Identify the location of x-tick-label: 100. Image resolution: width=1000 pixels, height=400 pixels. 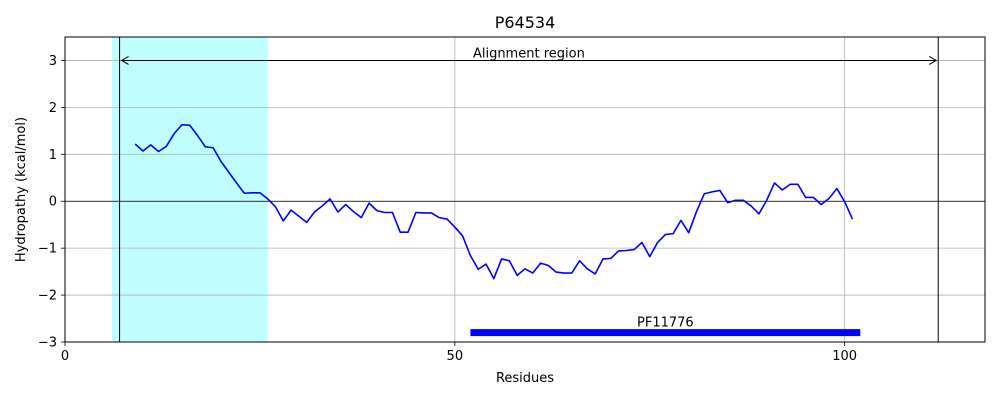
(844, 356).